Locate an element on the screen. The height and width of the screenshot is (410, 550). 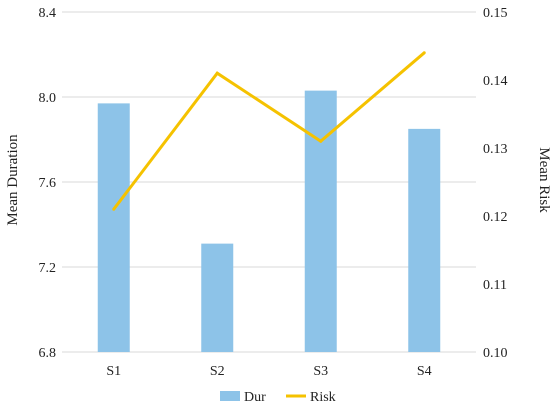
left-tick-label: 8.4 is located at coordinates (48, 13).